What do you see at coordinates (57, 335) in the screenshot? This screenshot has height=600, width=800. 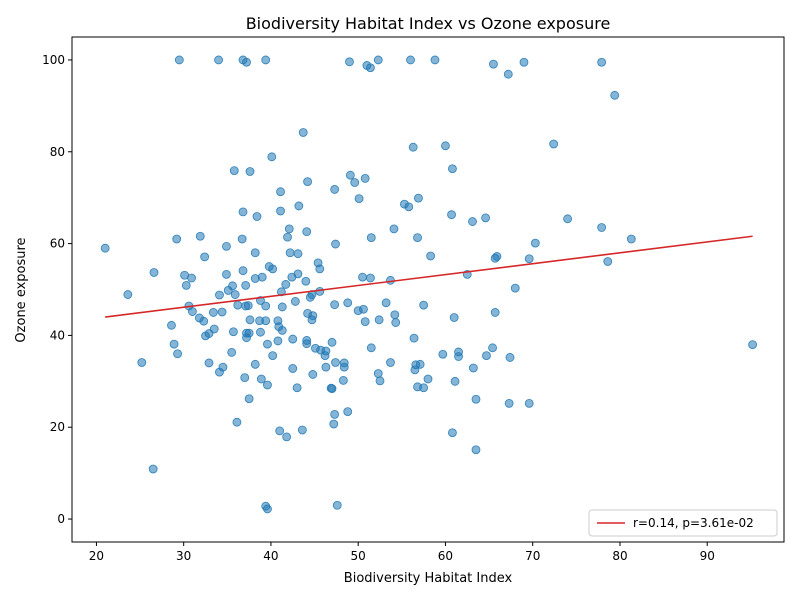 I see `y-tick-label: 40` at bounding box center [57, 335].